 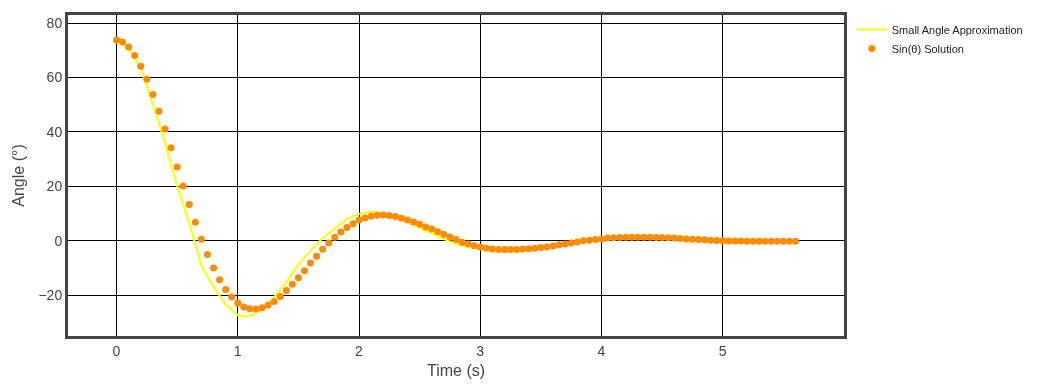 What do you see at coordinates (54, 77) in the screenshot?
I see `y-tick-label: 60` at bounding box center [54, 77].